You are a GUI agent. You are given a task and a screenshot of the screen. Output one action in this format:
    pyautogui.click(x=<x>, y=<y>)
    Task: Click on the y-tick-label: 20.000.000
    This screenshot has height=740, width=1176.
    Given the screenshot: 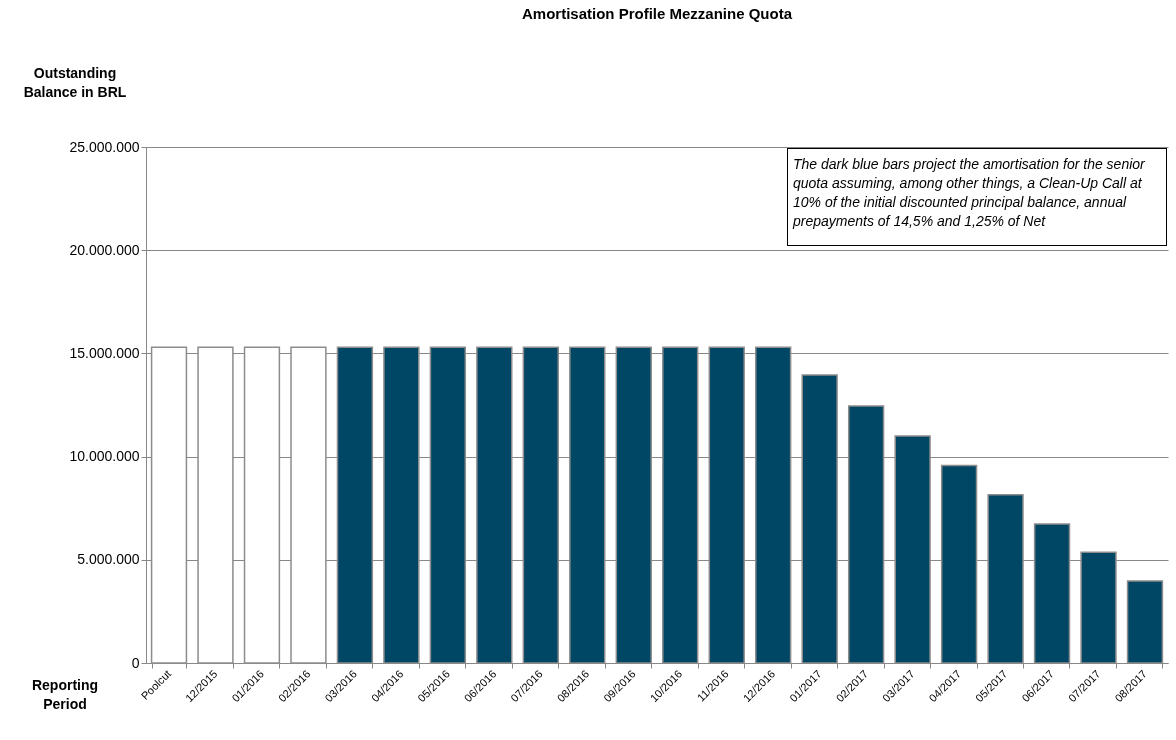 What is the action you would take?
    pyautogui.click(x=104, y=249)
    